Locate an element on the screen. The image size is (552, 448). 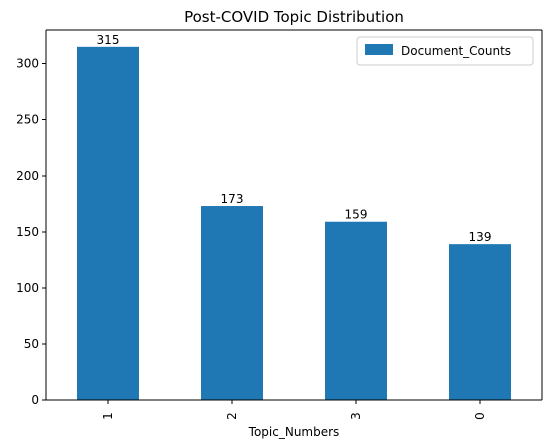
y-tick-label: 300 is located at coordinates (27, 64).